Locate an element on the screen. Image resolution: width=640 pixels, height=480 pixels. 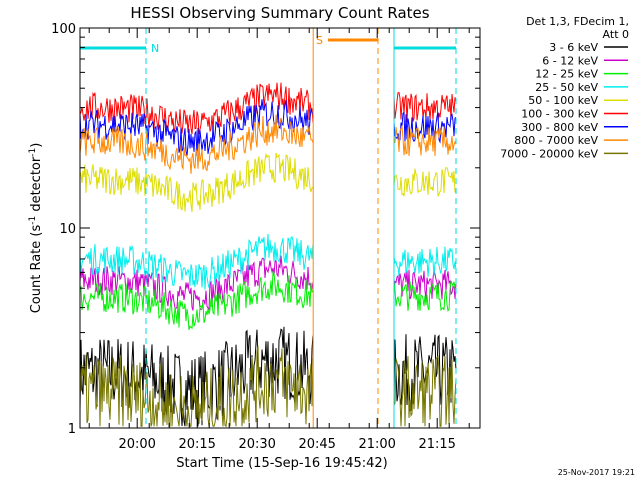
y-tick-label: 100 is located at coordinates (63, 29).